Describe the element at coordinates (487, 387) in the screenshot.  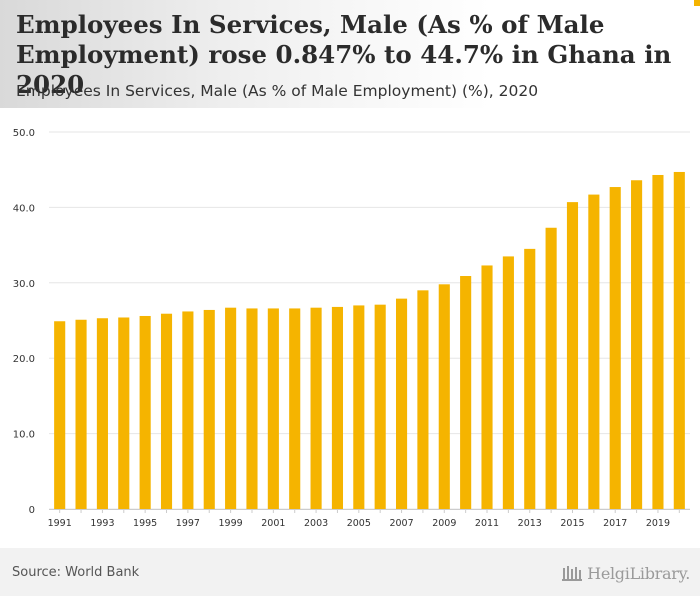
I see `bar-2011` at that location.